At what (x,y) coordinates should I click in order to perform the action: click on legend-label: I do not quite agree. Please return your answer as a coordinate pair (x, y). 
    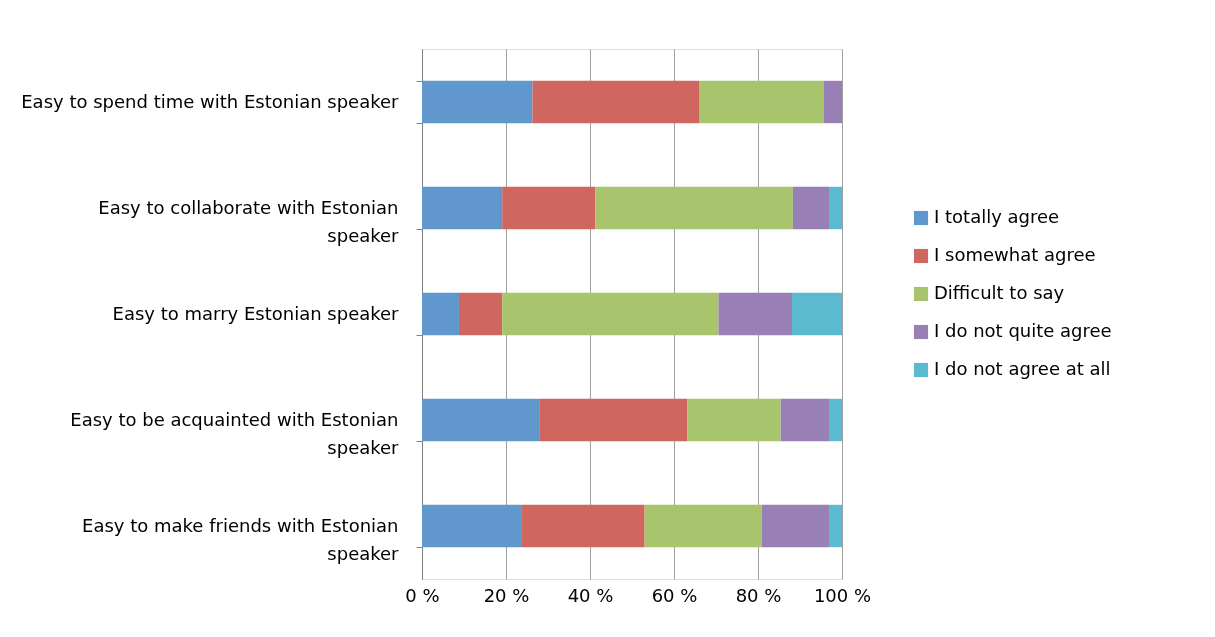
    Looking at the image, I should click on (1023, 330).